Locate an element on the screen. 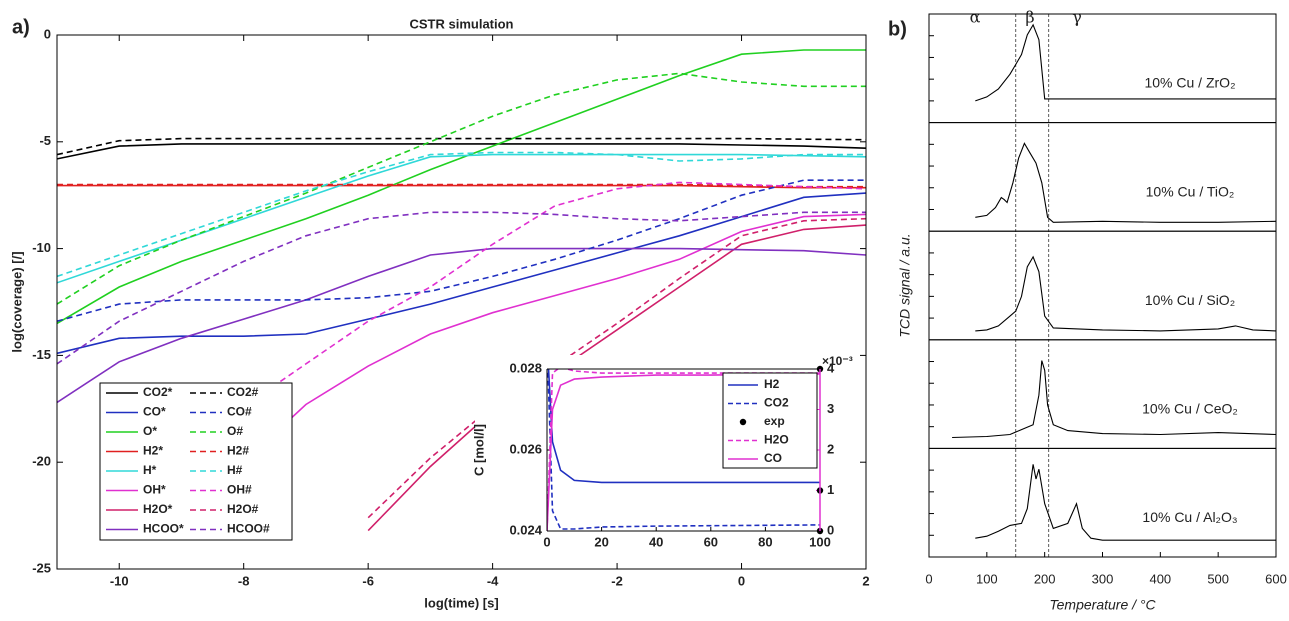 The image size is (1289, 621). y-tick-label: 0.024 is located at coordinates (525, 529).